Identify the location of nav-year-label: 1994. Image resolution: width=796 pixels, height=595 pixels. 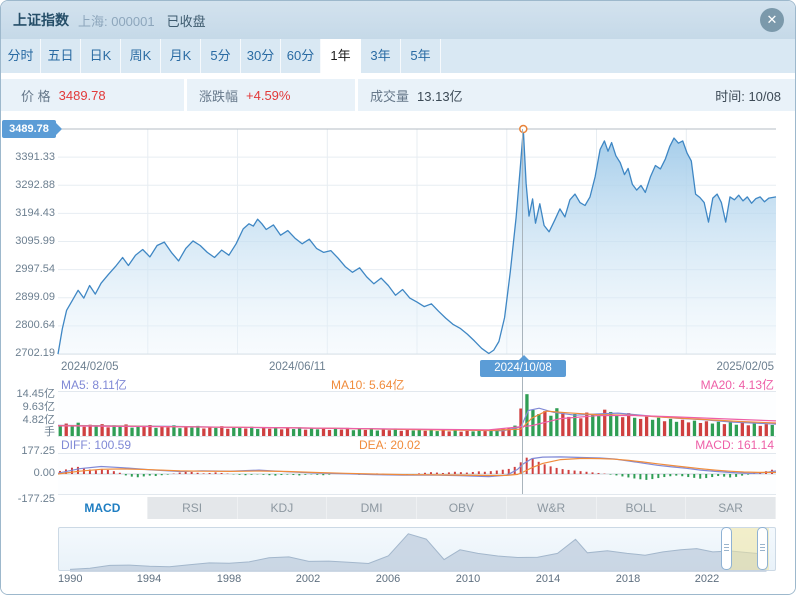
(149, 579).